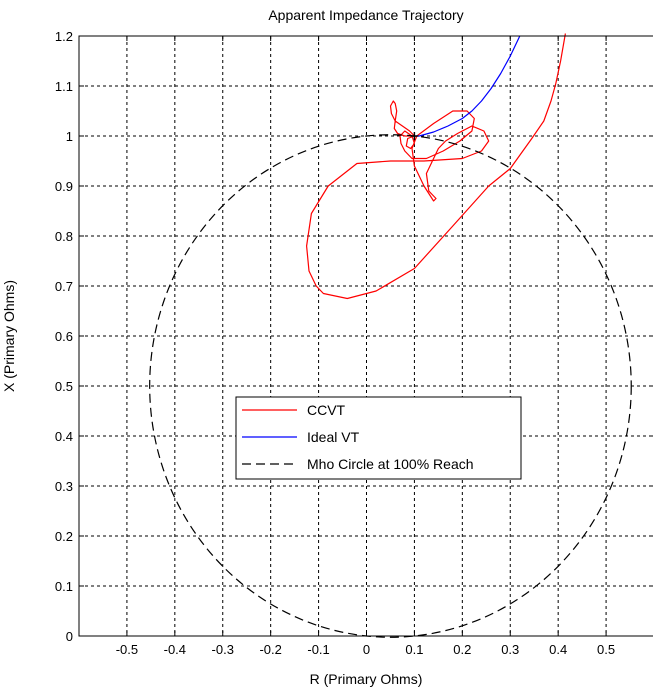  What do you see at coordinates (414, 649) in the screenshot?
I see `x-tick-label: 0.1` at bounding box center [414, 649].